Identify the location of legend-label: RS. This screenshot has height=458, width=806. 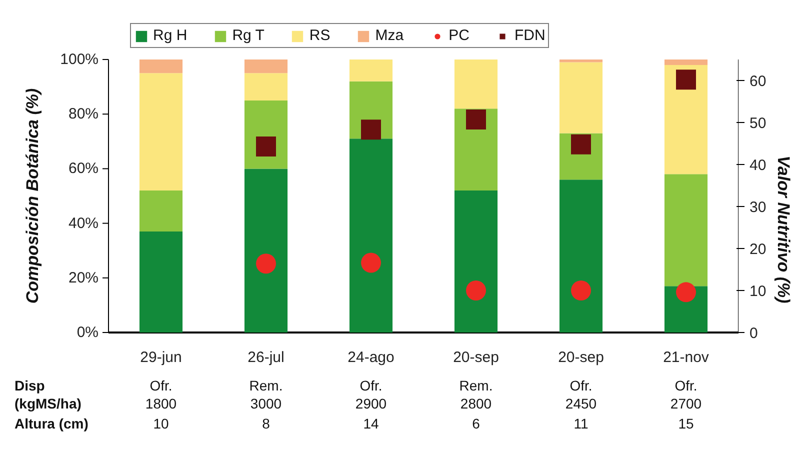
(319, 35).